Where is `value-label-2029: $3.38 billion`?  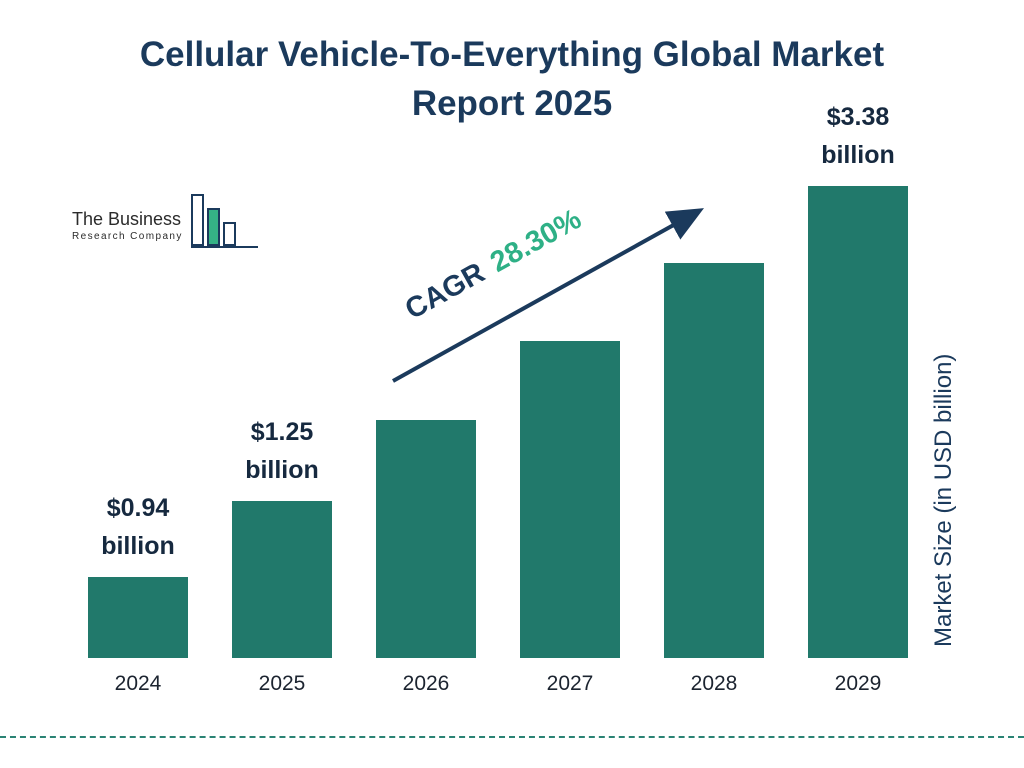
value-label-2029: $3.38 billion is located at coordinates (858, 136).